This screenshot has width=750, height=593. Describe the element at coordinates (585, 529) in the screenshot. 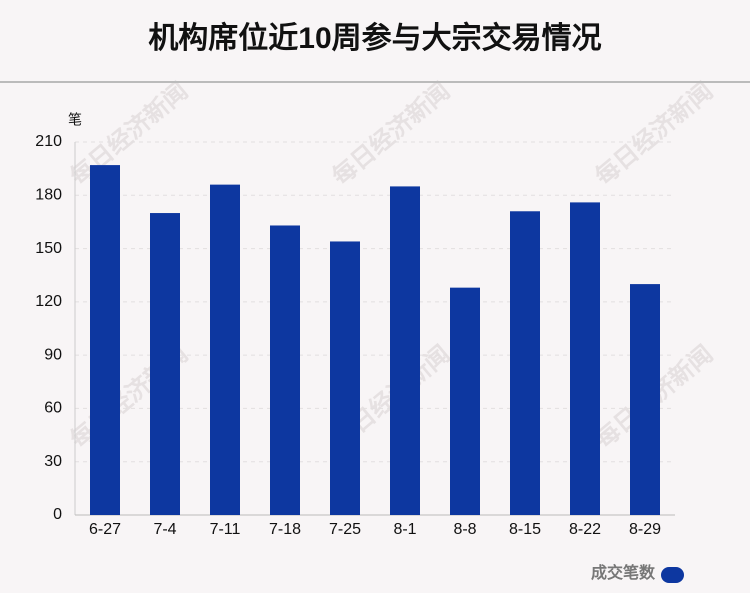

I see `x-tick-label: 8-22` at that location.